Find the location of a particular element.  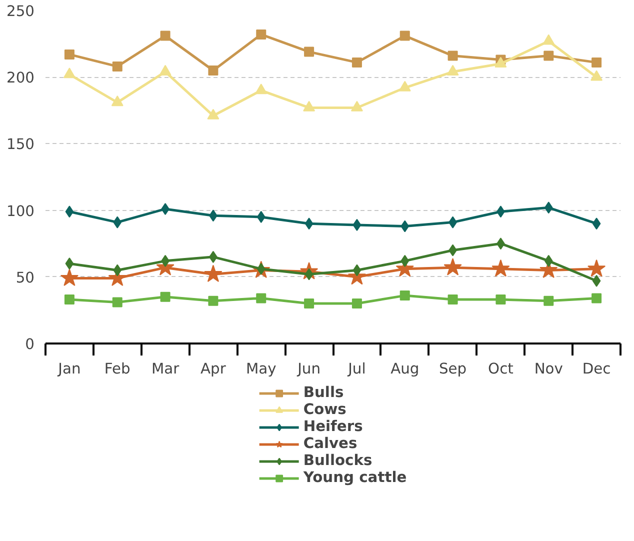

legend-label: Calves is located at coordinates (330, 443).